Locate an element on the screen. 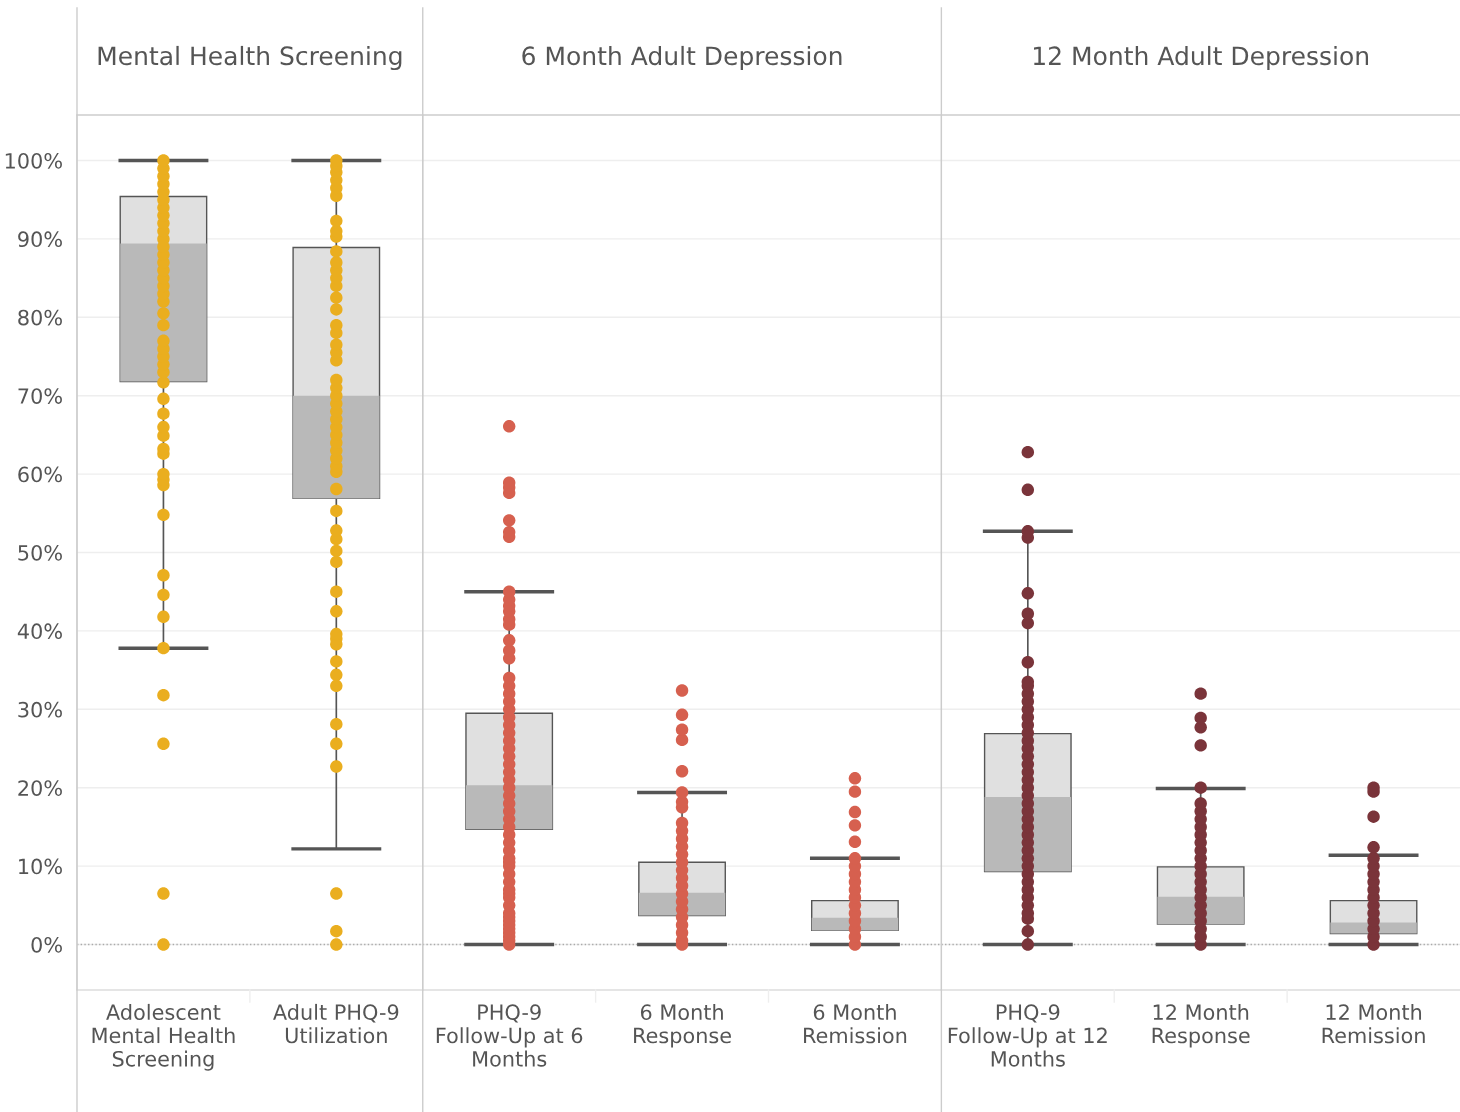  x-tick-label: Adult PHQ-9 Utilization is located at coordinates (336, 1023).